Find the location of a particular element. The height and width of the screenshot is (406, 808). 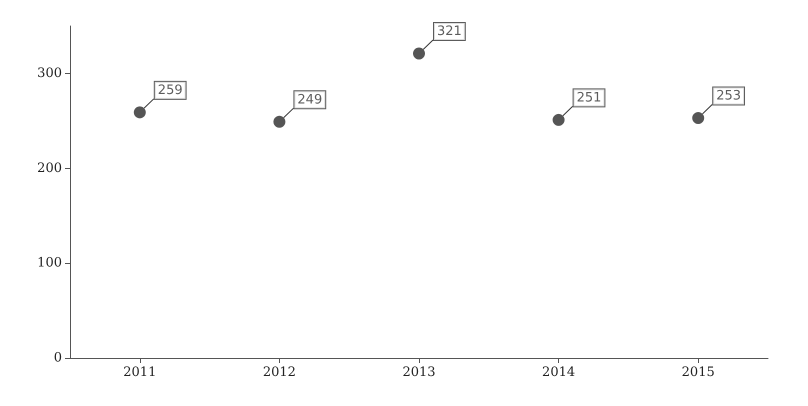

x-tick-label: 2013 is located at coordinates (419, 372).